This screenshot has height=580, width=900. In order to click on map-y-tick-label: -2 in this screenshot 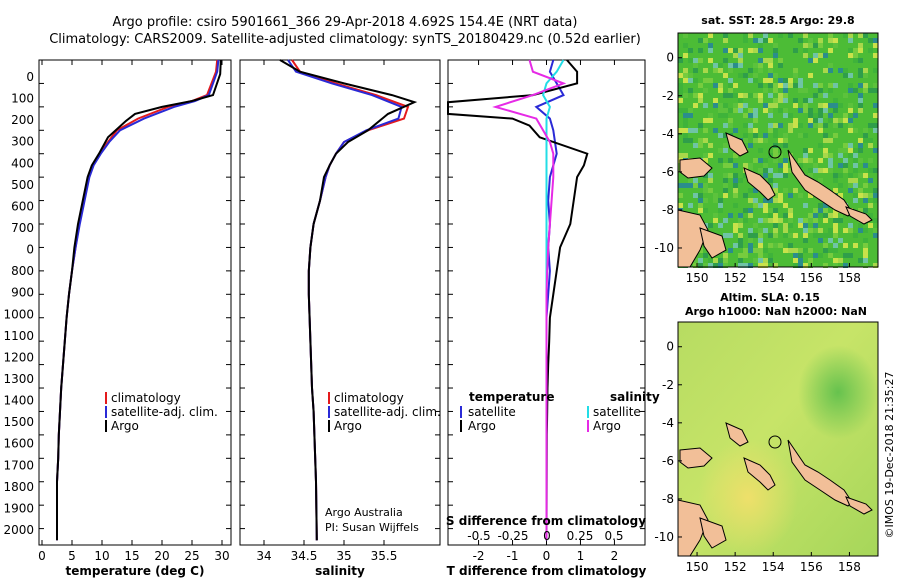, I will do `click(668, 96)`.